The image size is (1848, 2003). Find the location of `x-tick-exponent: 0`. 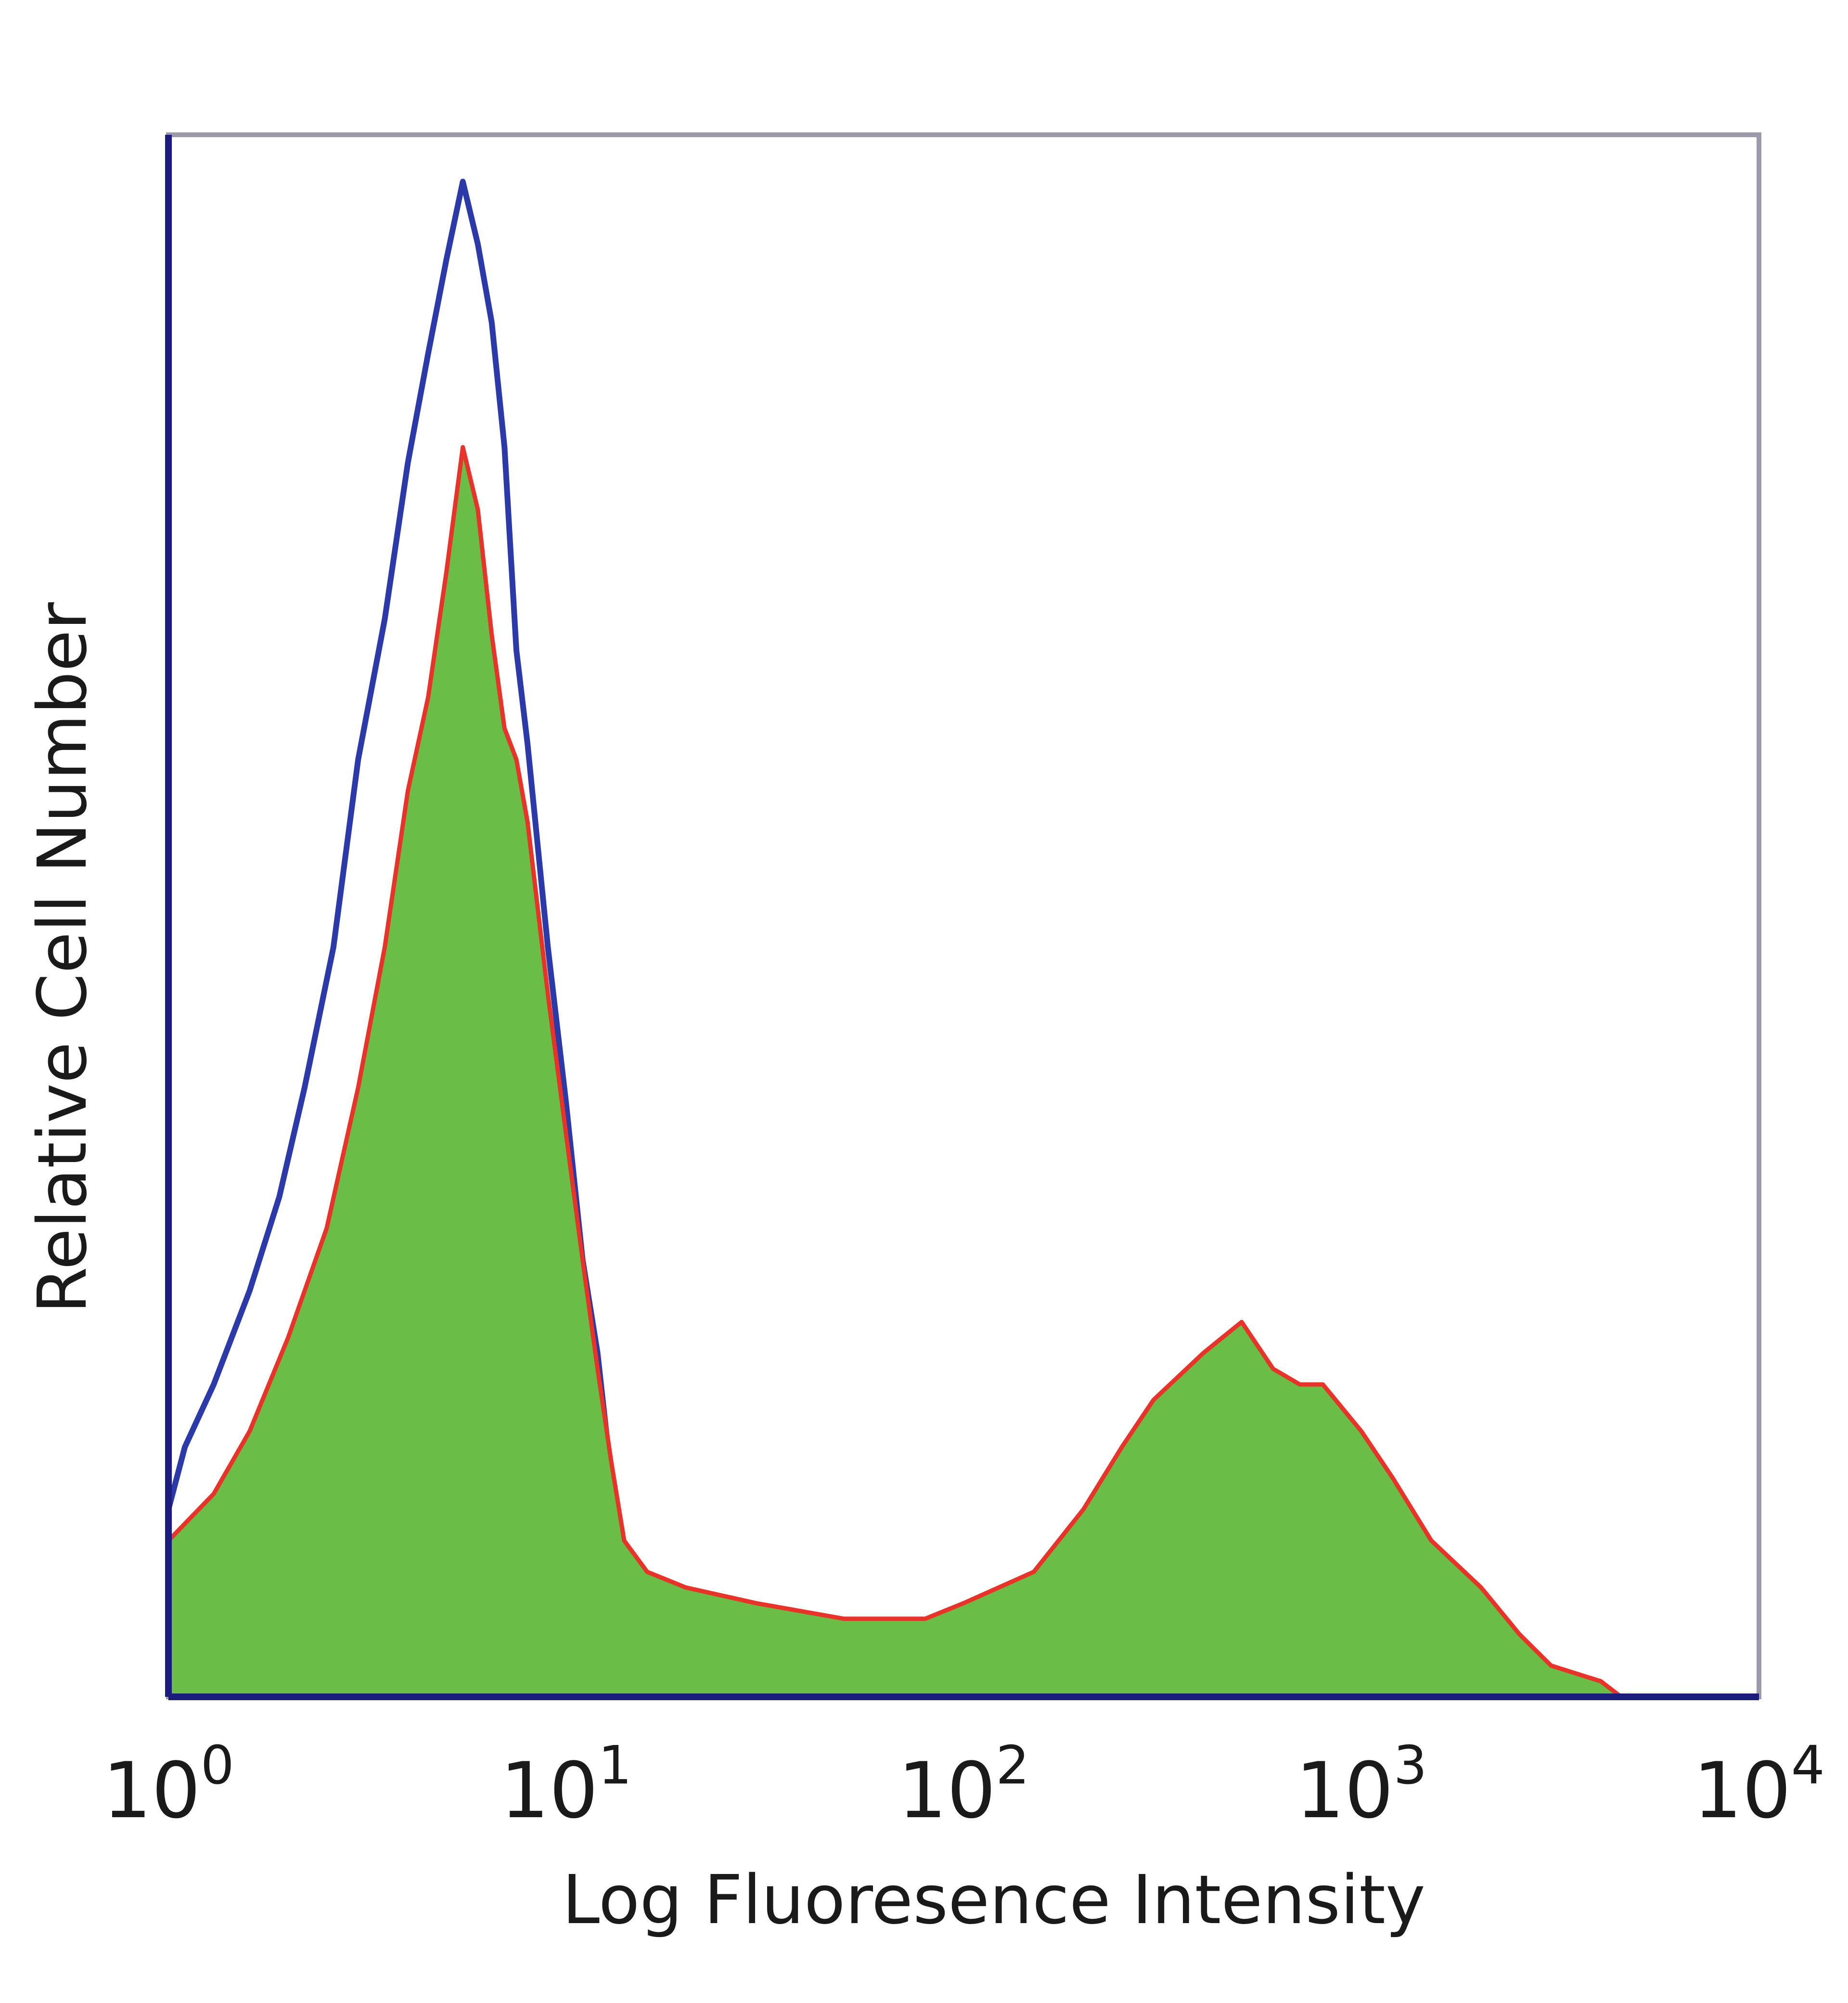

x-tick-exponent: 0 is located at coordinates (217, 1765).